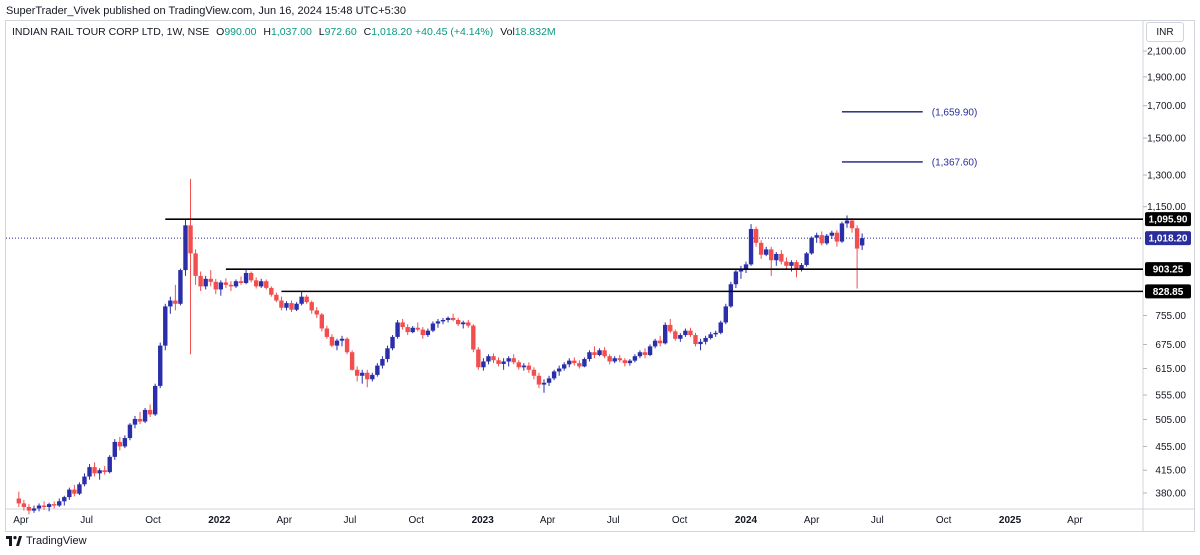 Image resolution: width=1200 pixels, height=555 pixels. What do you see at coordinates (367, 32) in the screenshot?
I see `close-label: C` at bounding box center [367, 32].